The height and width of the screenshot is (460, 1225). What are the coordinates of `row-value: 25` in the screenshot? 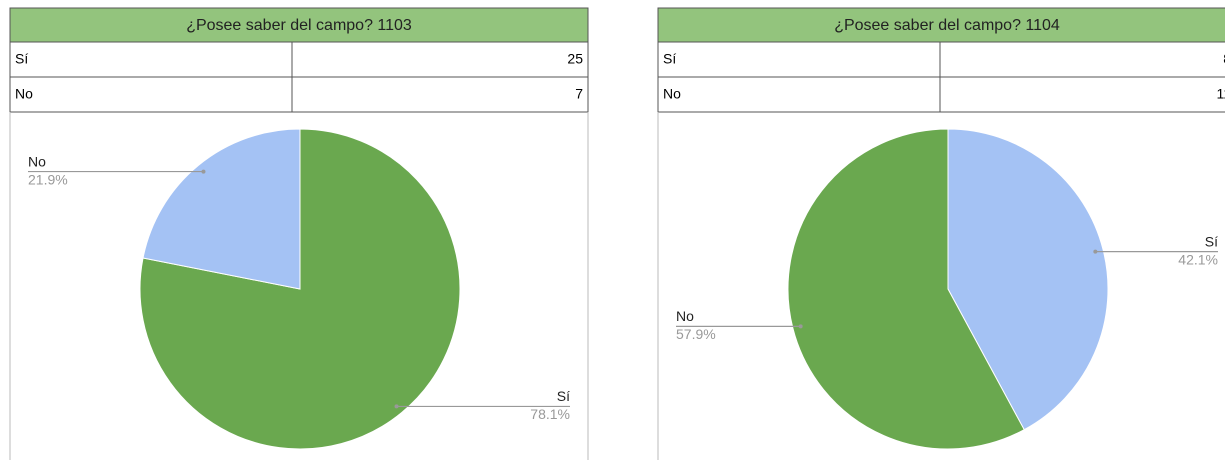 It's located at (575, 59).